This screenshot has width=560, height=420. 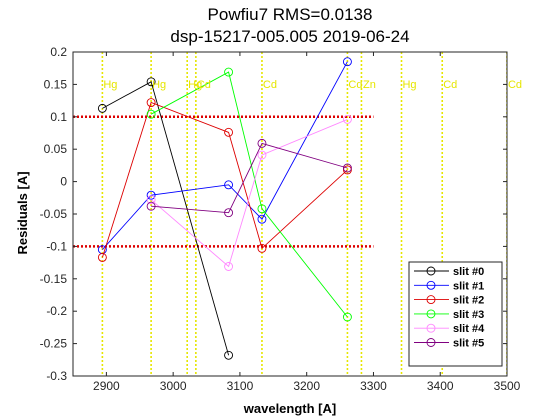 What do you see at coordinates (173, 386) in the screenshot?
I see `x-tick-label-1: 3000` at bounding box center [173, 386].